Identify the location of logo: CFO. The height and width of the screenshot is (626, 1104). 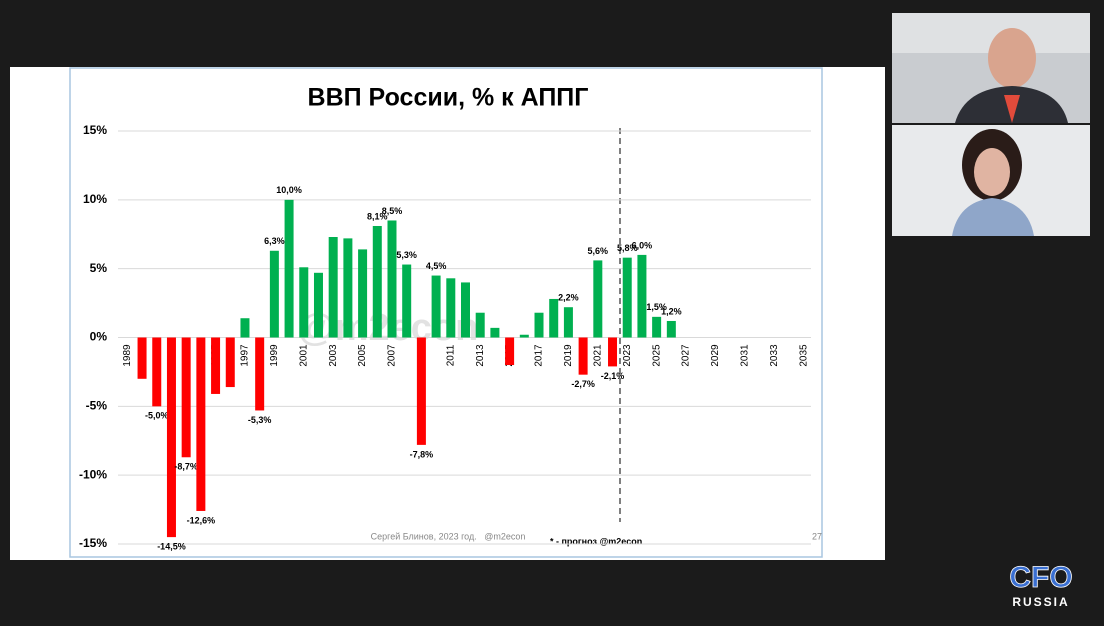
(1040, 577).